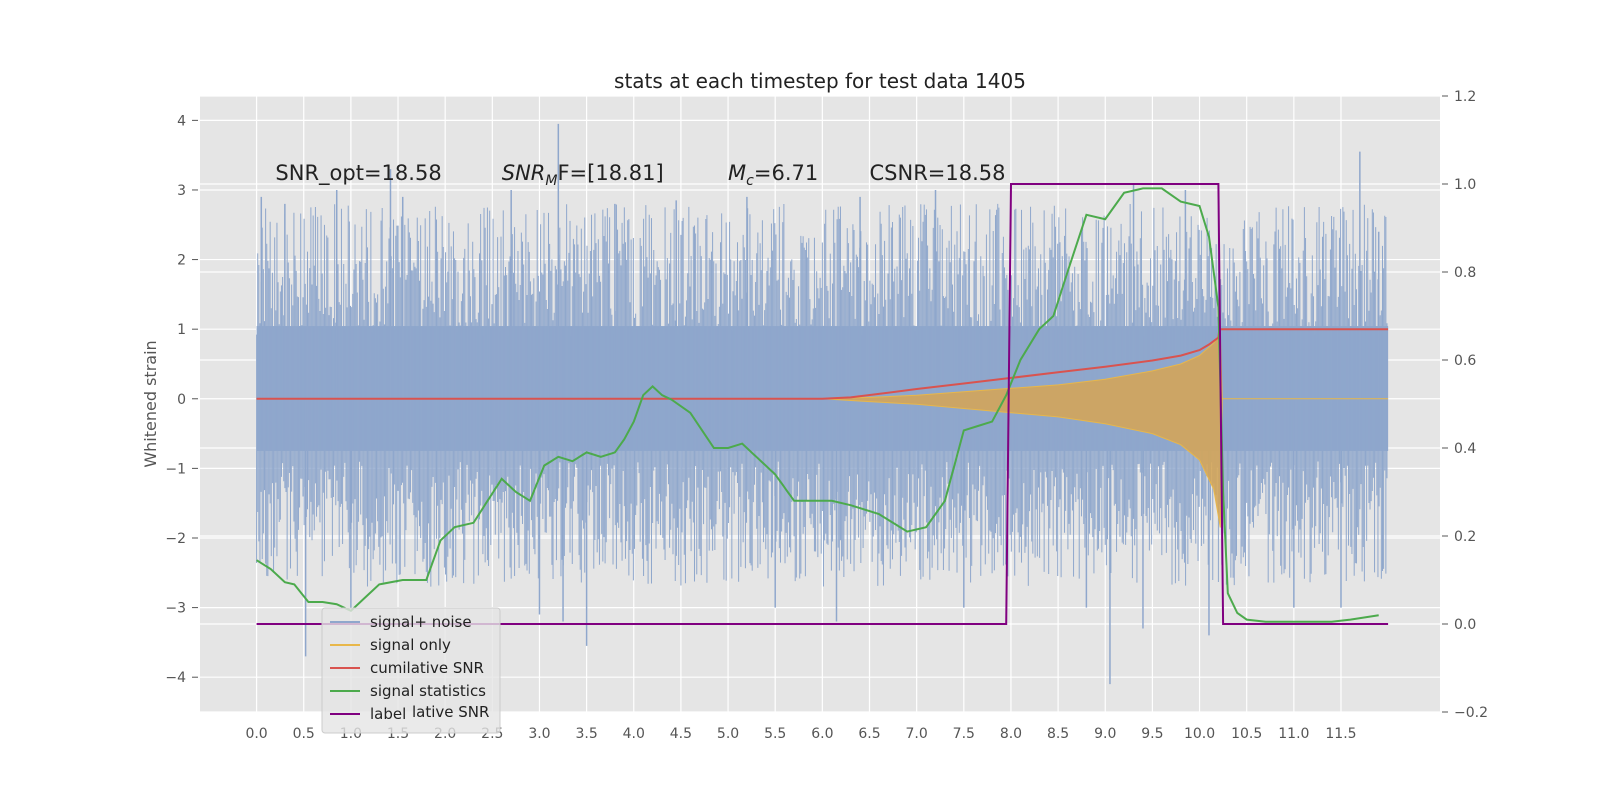 This screenshot has height=800, width=1600. Describe the element at coordinates (181, 261) in the screenshot. I see `y-tick-label: 2` at that location.